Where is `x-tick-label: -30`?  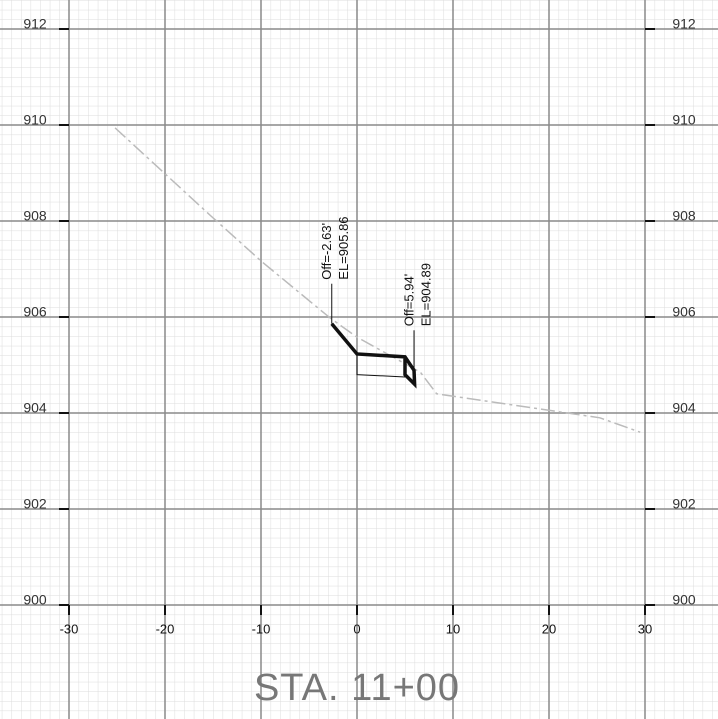
x-tick-label: -30 is located at coordinates (69, 628).